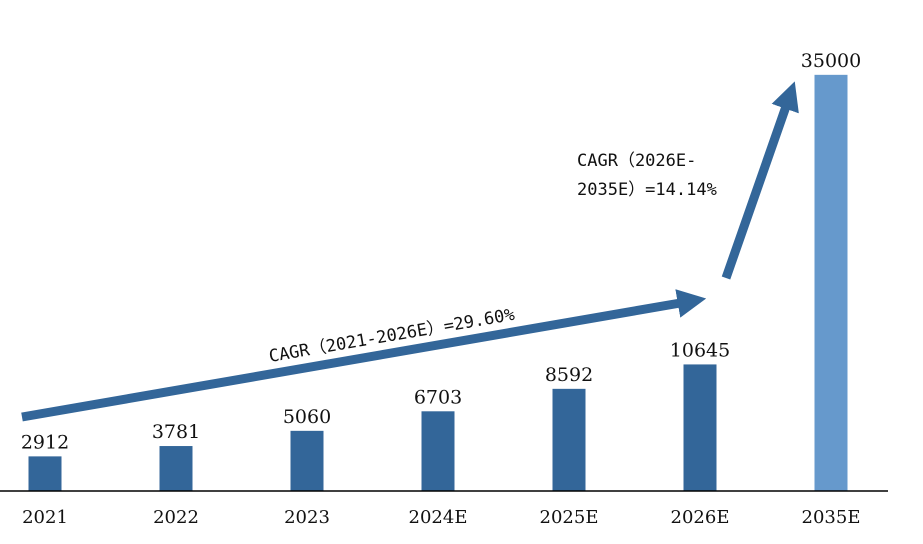 Image resolution: width=923 pixels, height=544 pixels. What do you see at coordinates (700, 427) in the screenshot?
I see `bar-2026E` at bounding box center [700, 427].